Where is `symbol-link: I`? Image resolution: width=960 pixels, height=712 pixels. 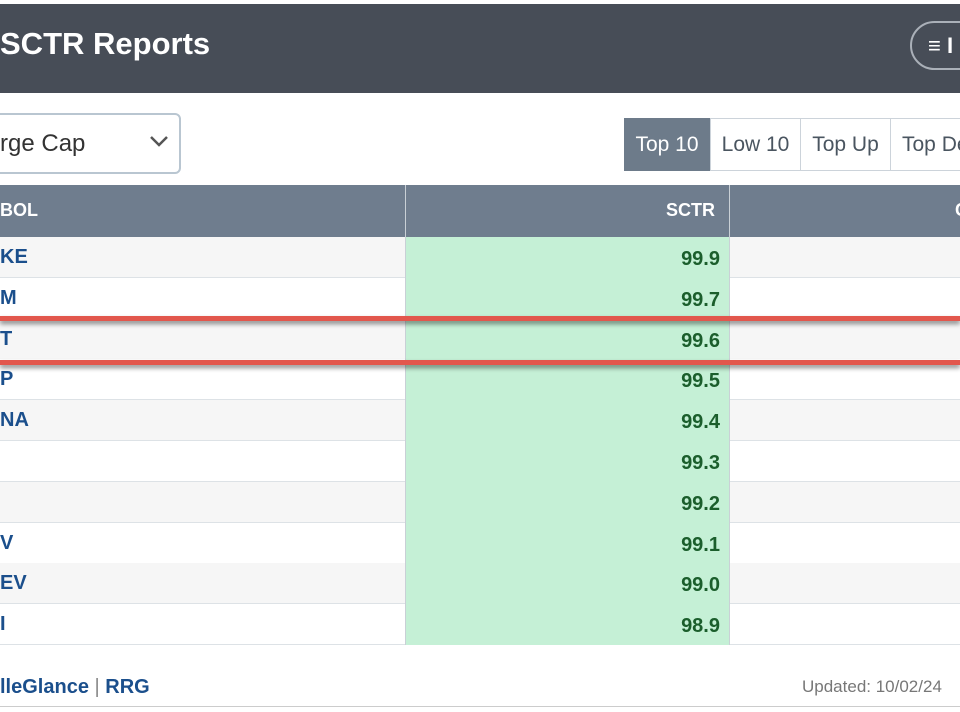 symbol-link: I is located at coordinates (3, 624).